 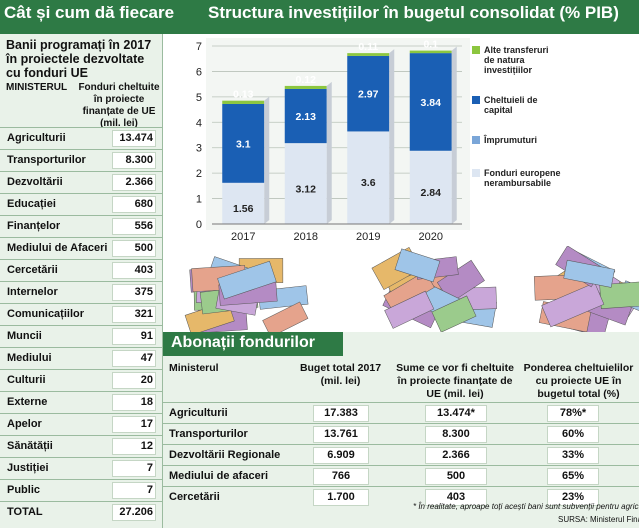 What do you see at coordinates (134, 226) in the screenshot?
I see `ministry-funds-value: 556` at bounding box center [134, 226].